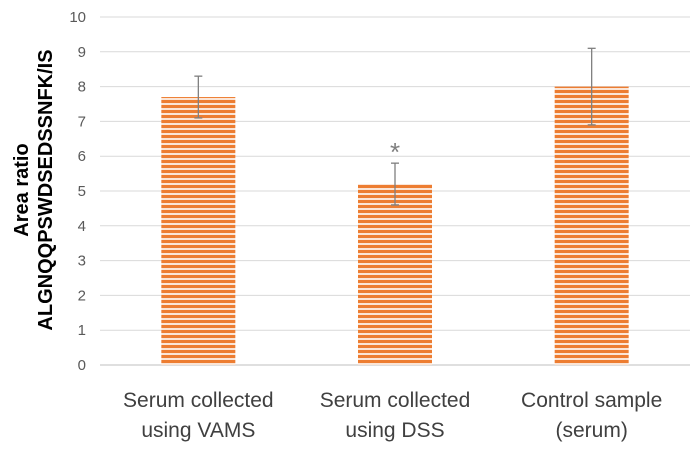 This screenshot has width=699, height=458. Describe the element at coordinates (82, 365) in the screenshot. I see `y-tick-label: 0` at that location.